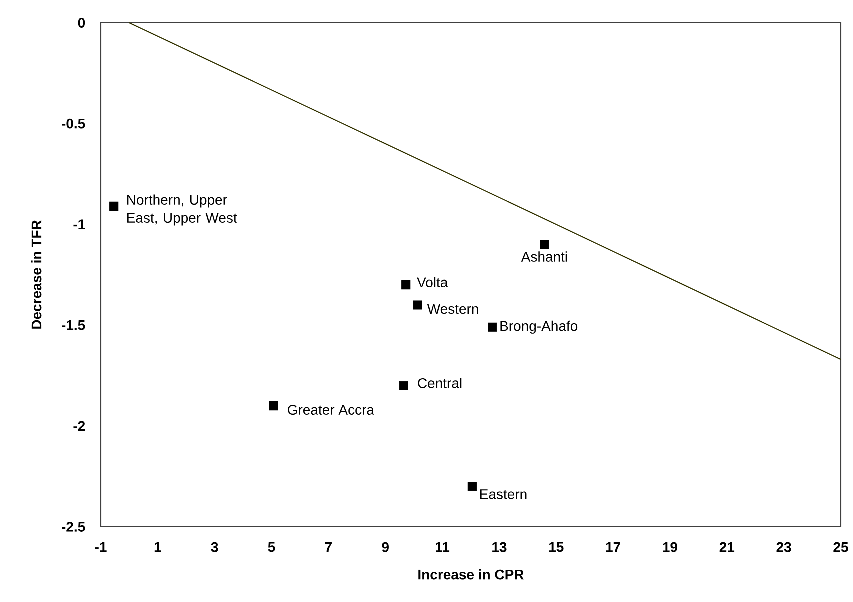 The width and height of the screenshot is (853, 602). Describe the element at coordinates (158, 547) in the screenshot. I see `x-tick-label: 1` at that location.